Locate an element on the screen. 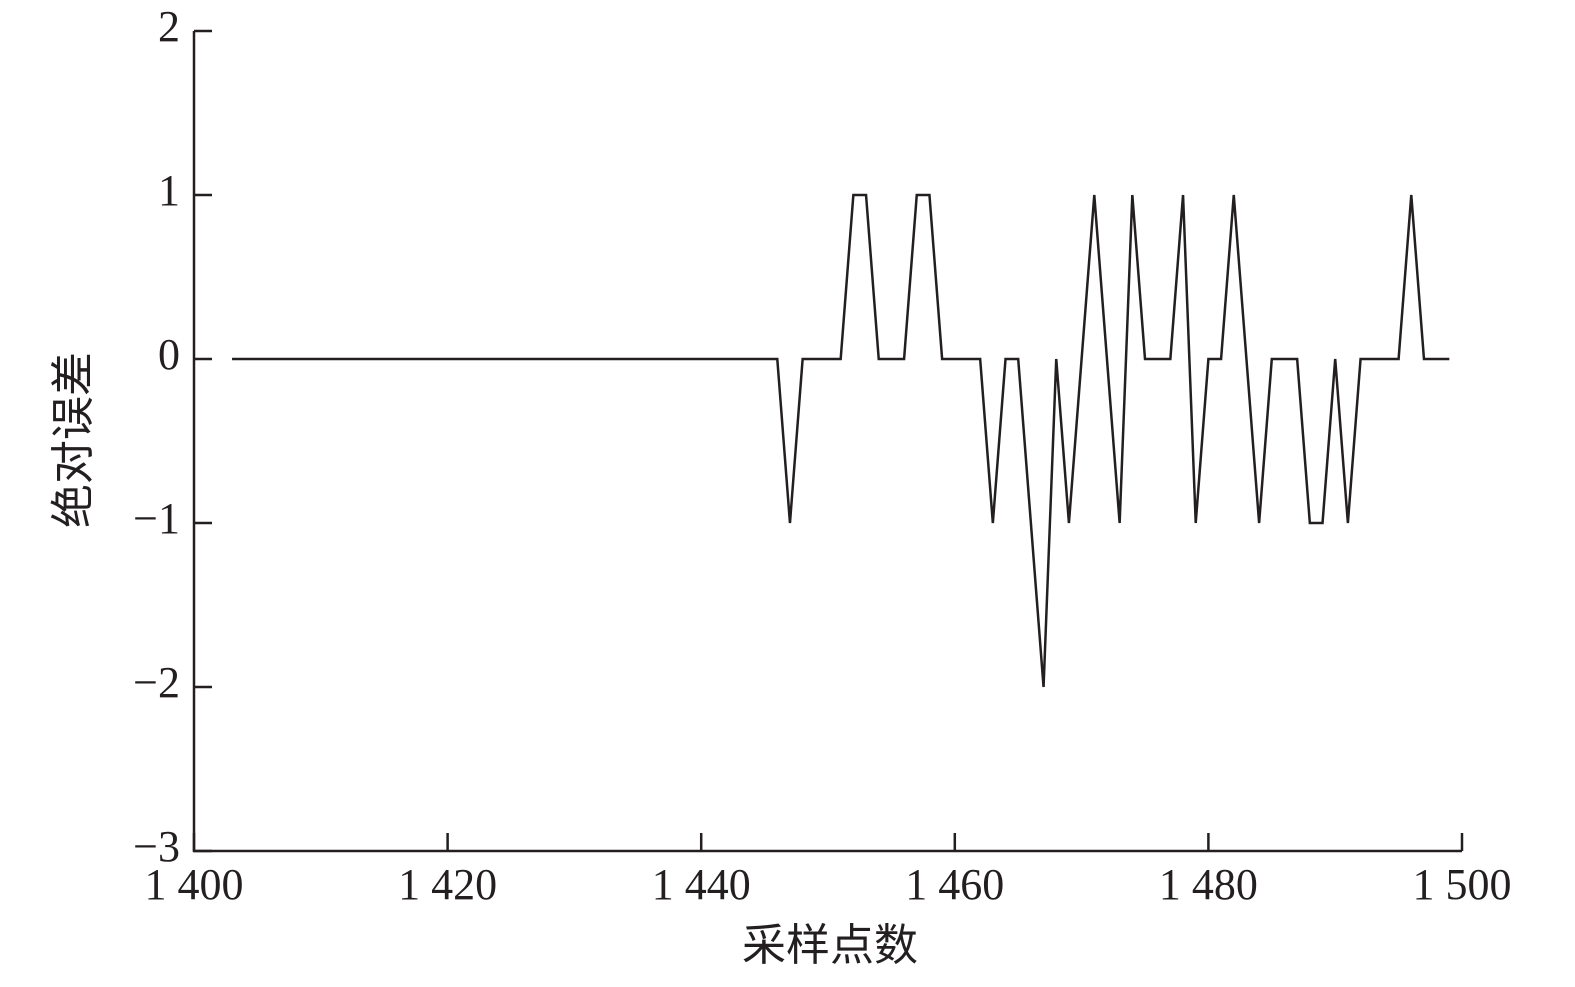 The height and width of the screenshot is (987, 1575). x-tick-label: 1 500 is located at coordinates (1462, 884).